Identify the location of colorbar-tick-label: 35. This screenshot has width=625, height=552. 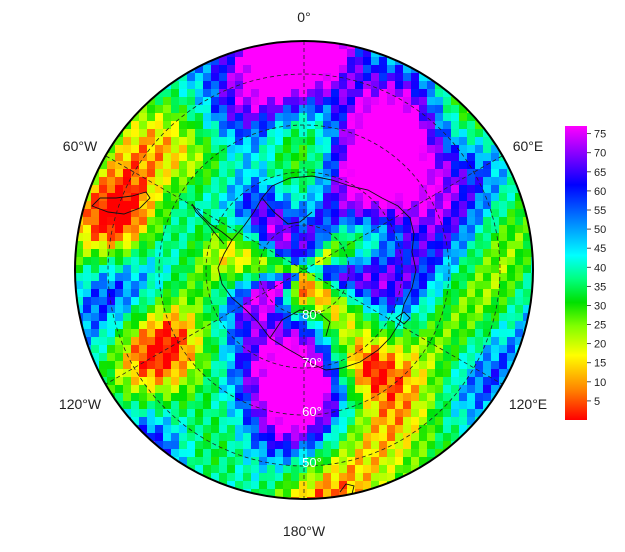
(600, 287).